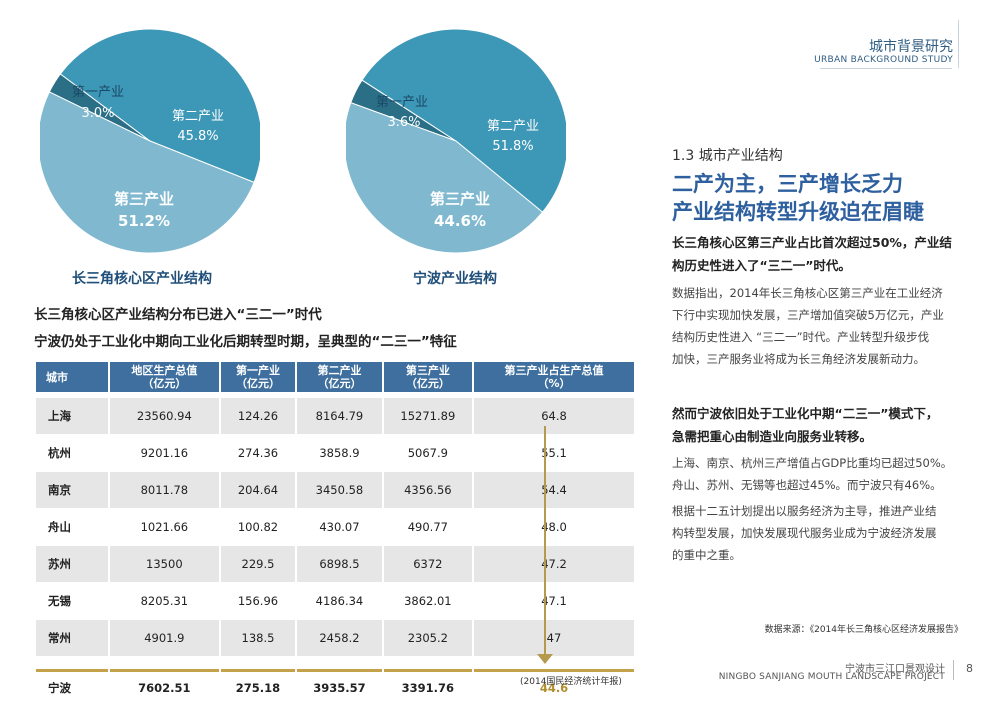  What do you see at coordinates (142, 279) in the screenshot?
I see `pie-yrd-caption: 长三角核心区产业结构` at bounding box center [142, 279].